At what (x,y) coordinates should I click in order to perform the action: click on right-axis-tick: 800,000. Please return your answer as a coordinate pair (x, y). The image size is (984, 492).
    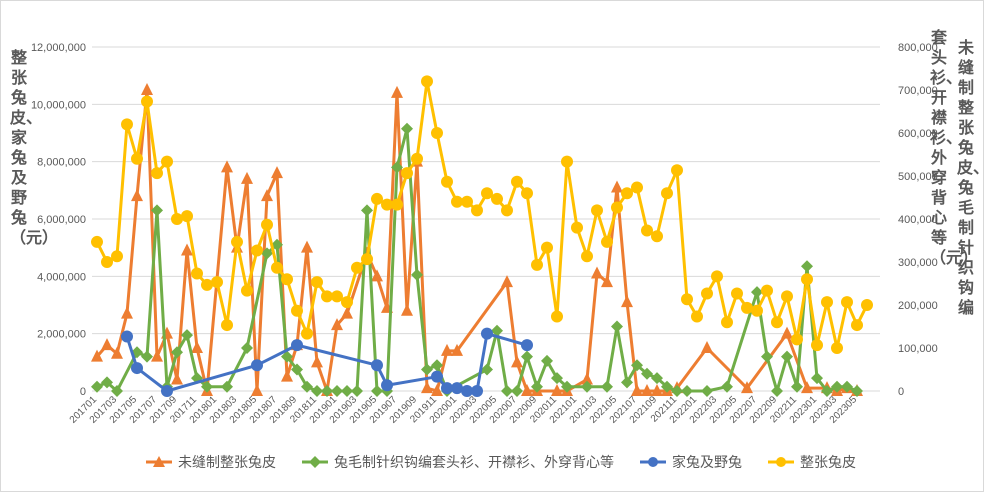
    Looking at the image, I should click on (918, 48).